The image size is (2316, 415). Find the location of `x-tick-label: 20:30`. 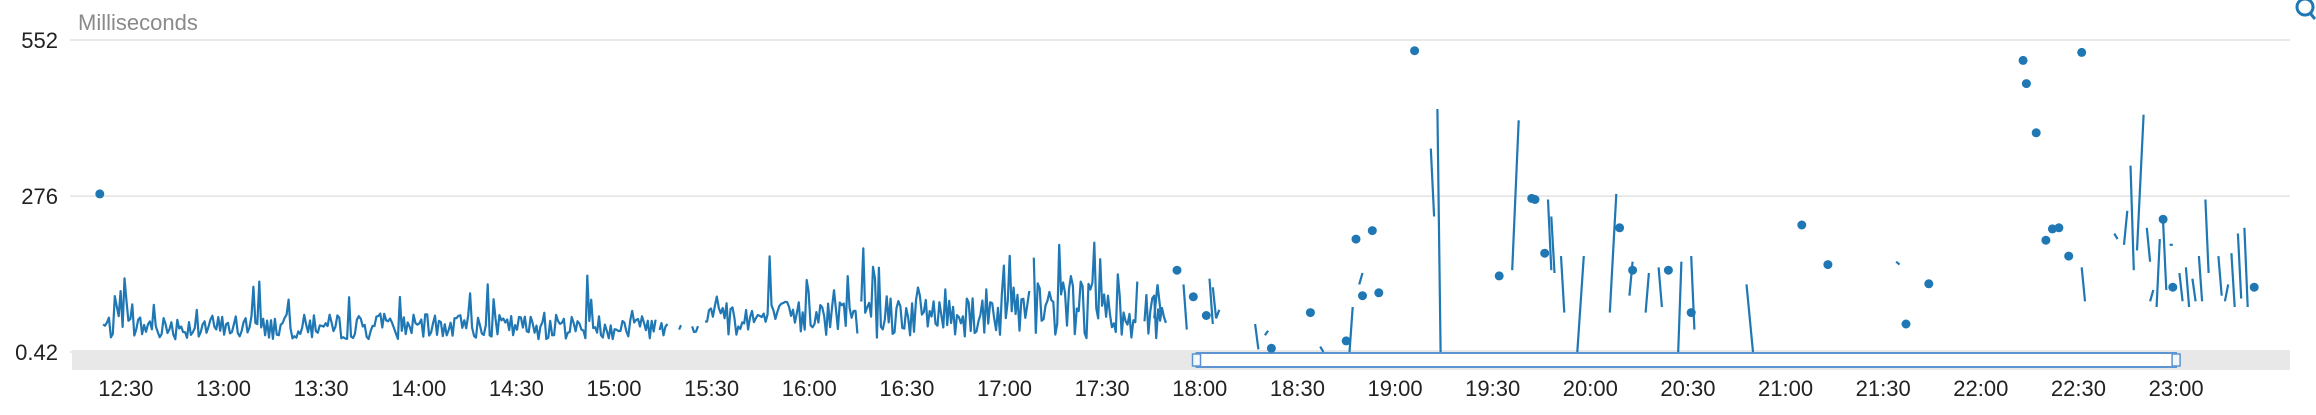

x-tick-label: 20:30 is located at coordinates (1687, 388).